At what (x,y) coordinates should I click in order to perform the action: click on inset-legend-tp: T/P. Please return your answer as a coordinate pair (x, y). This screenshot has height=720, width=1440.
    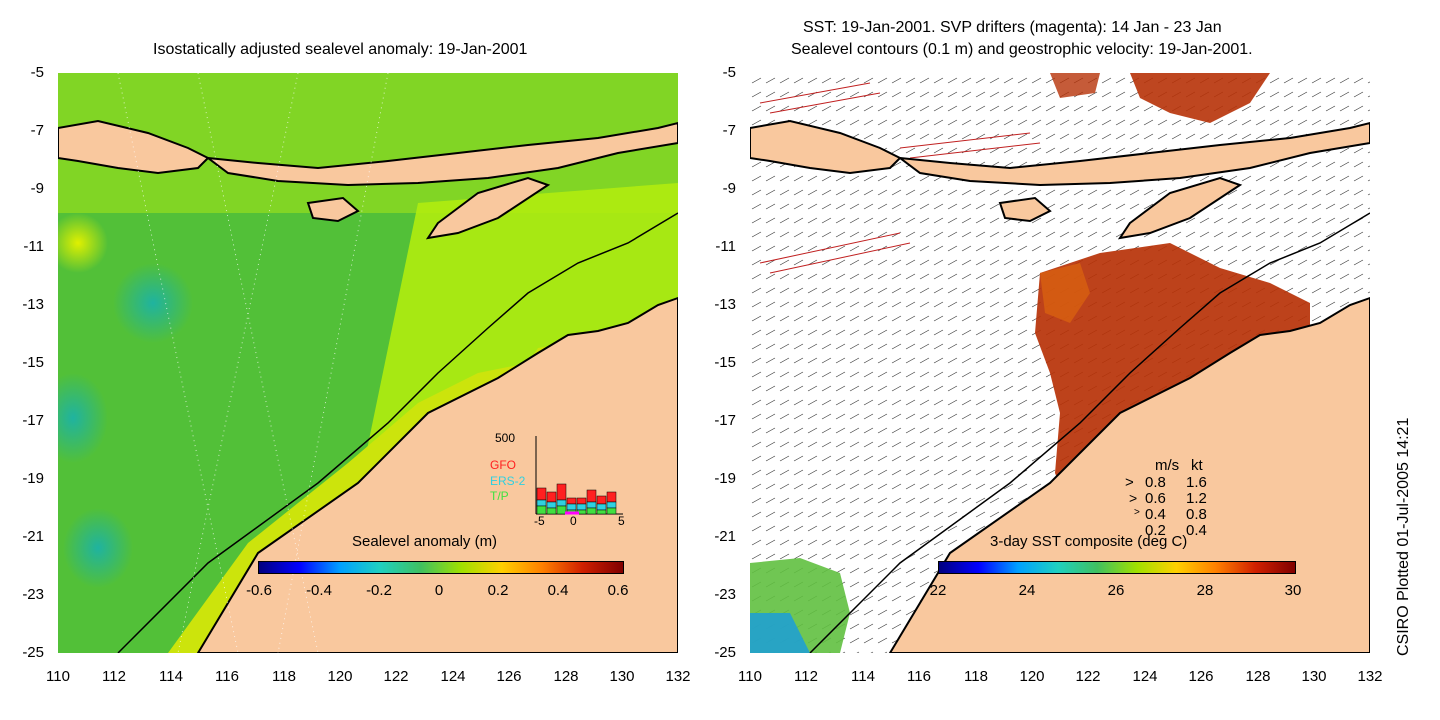
    Looking at the image, I should click on (499, 496).